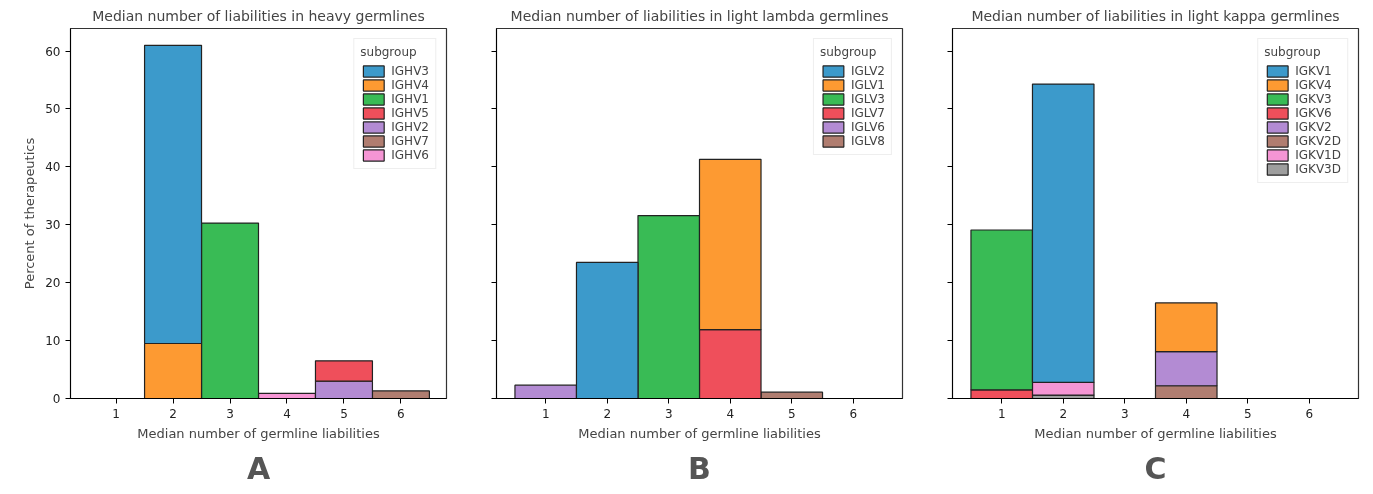 The height and width of the screenshot is (494, 1373). What do you see at coordinates (53, 225) in the screenshot?
I see `y-tick-label: 30` at bounding box center [53, 225].